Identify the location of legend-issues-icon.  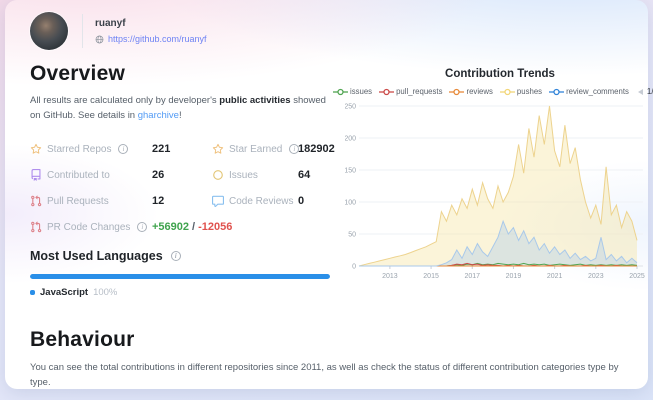
(340, 92).